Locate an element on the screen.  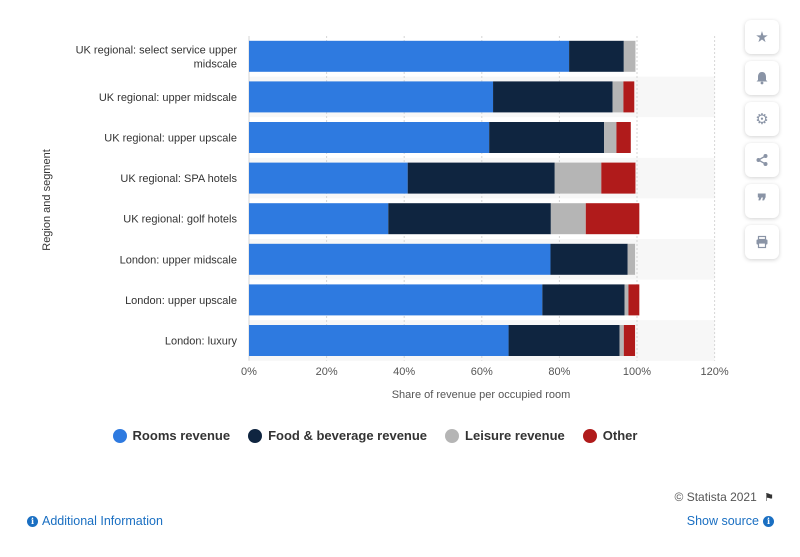
legend-label: Rooms revenue is located at coordinates (181, 435).